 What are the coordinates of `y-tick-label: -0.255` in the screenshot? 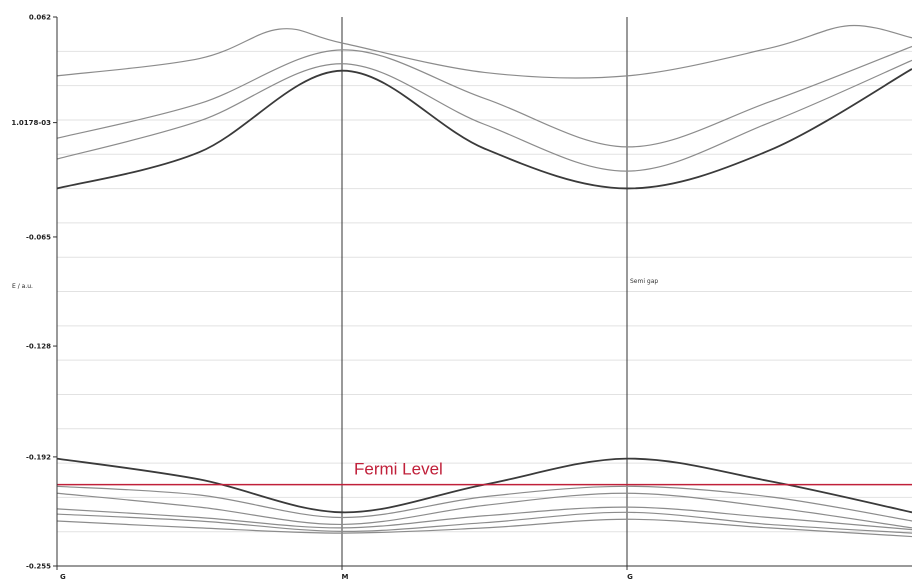 It's located at (38, 567).